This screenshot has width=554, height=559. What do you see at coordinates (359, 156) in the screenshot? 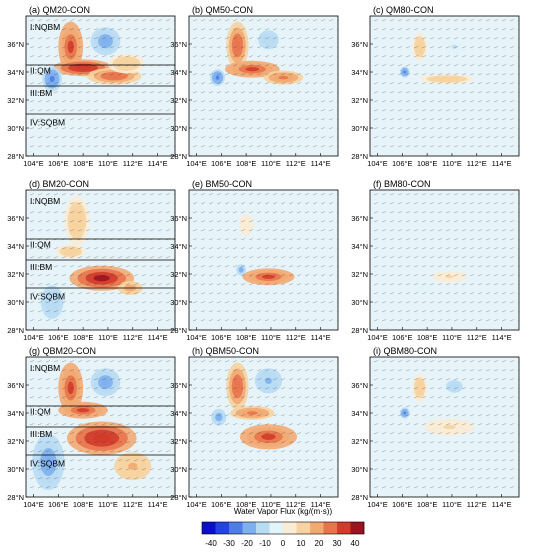
I see `y-tick-label: 28°N` at bounding box center [359, 156].